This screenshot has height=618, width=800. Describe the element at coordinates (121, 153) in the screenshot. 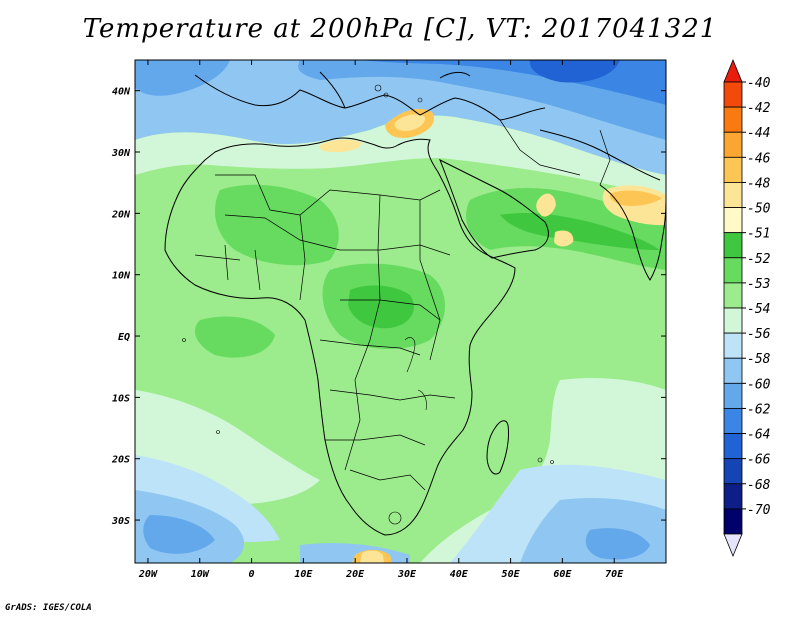

I see `lat-label: 30N` at that location.